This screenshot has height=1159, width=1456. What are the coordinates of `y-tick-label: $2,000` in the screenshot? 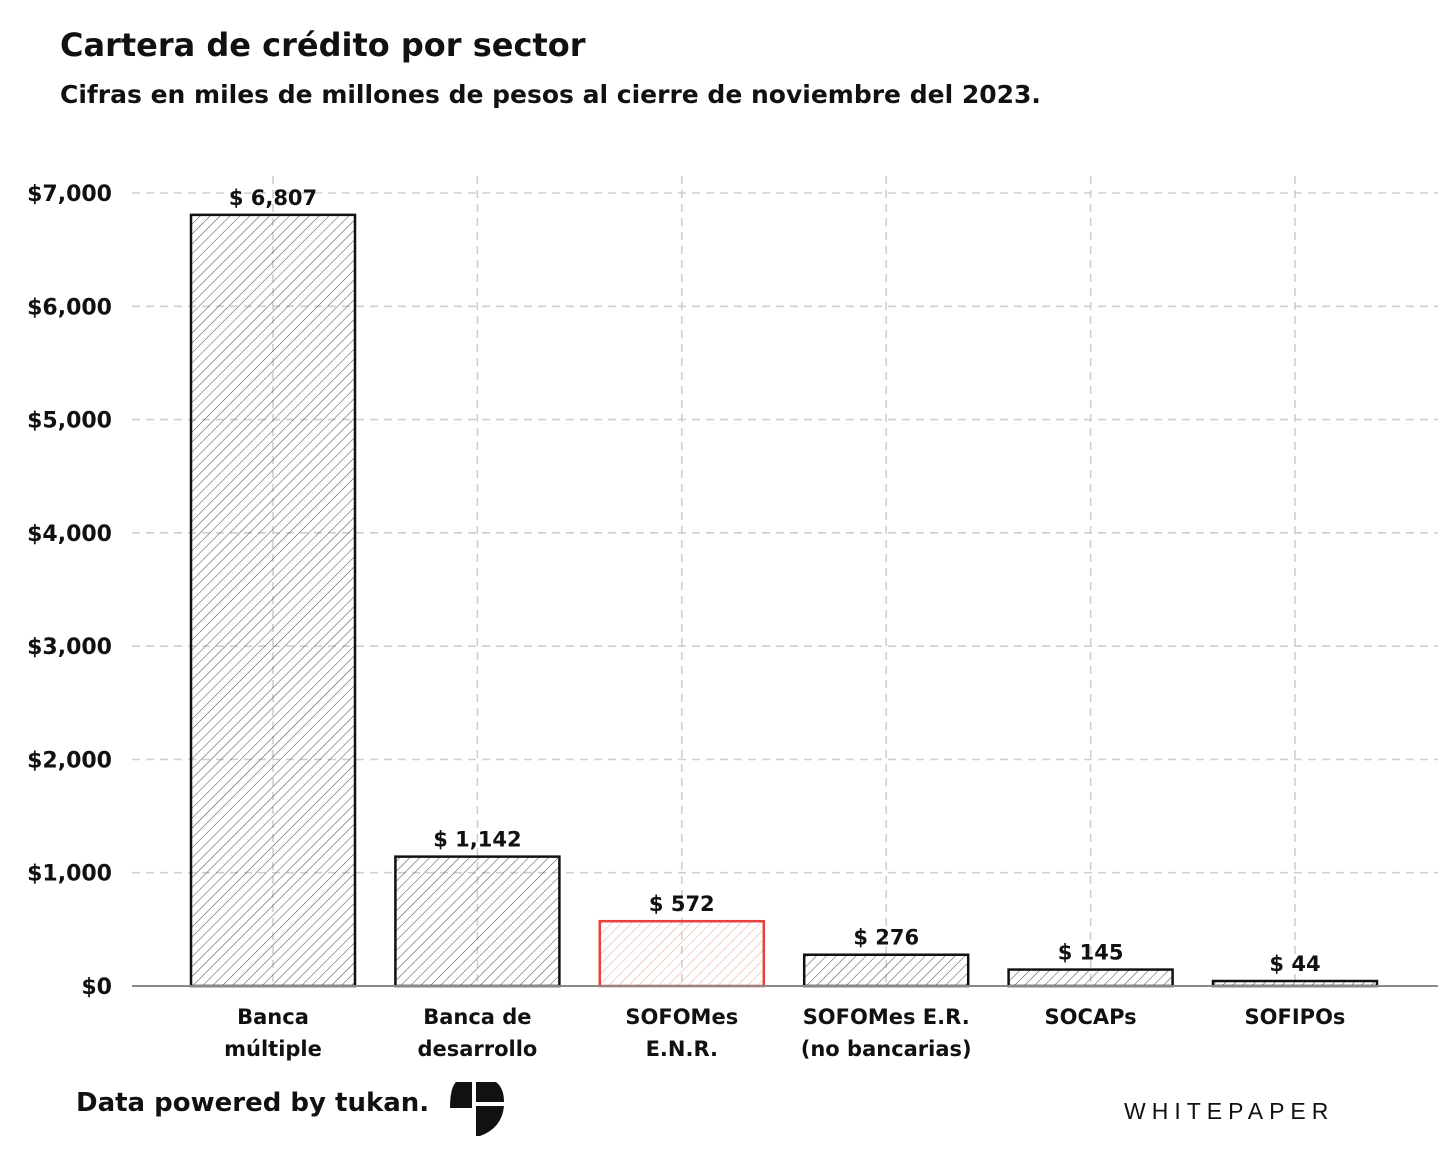 It's located at (69, 760).